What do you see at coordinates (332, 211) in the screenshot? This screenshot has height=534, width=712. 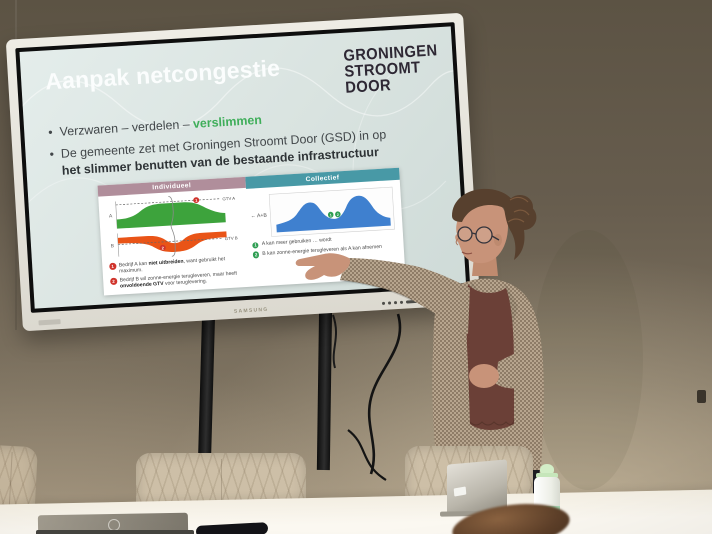 I see `chart-combined: 1 2` at bounding box center [332, 211].